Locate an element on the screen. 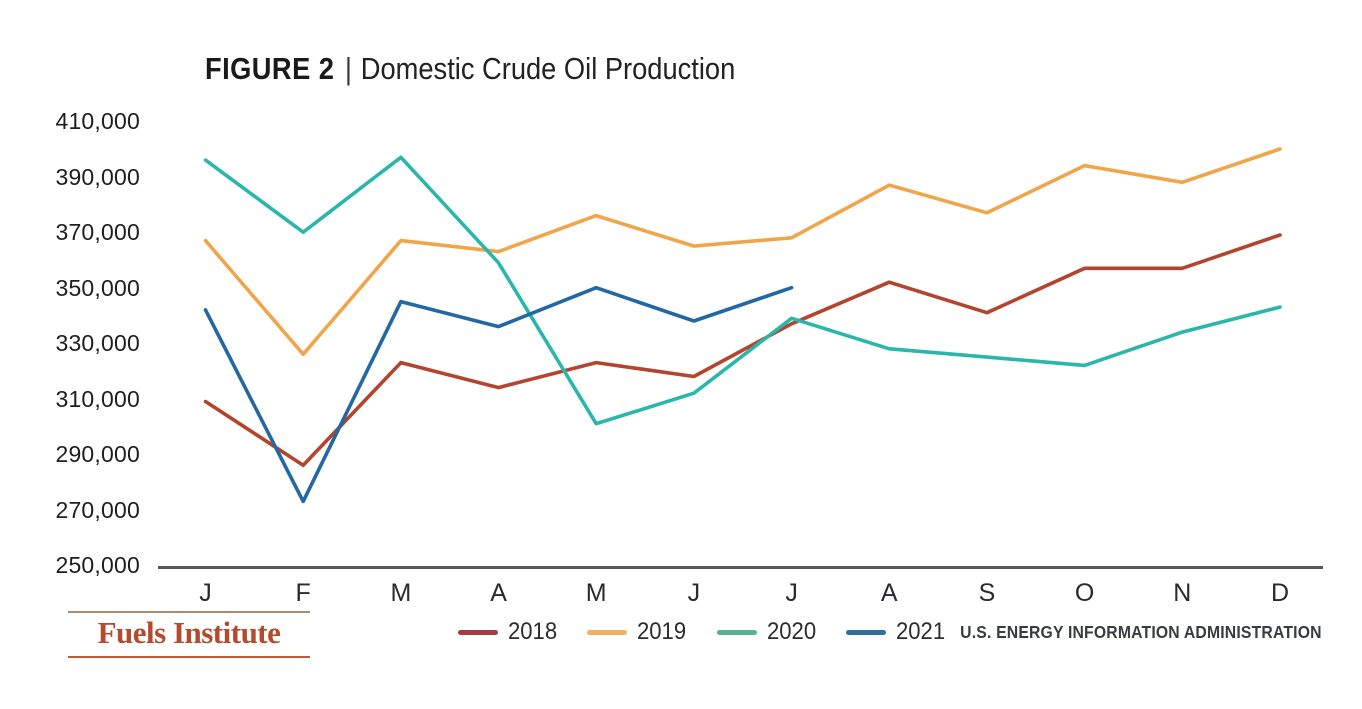  y-axis-label: 330,000 is located at coordinates (97, 343).